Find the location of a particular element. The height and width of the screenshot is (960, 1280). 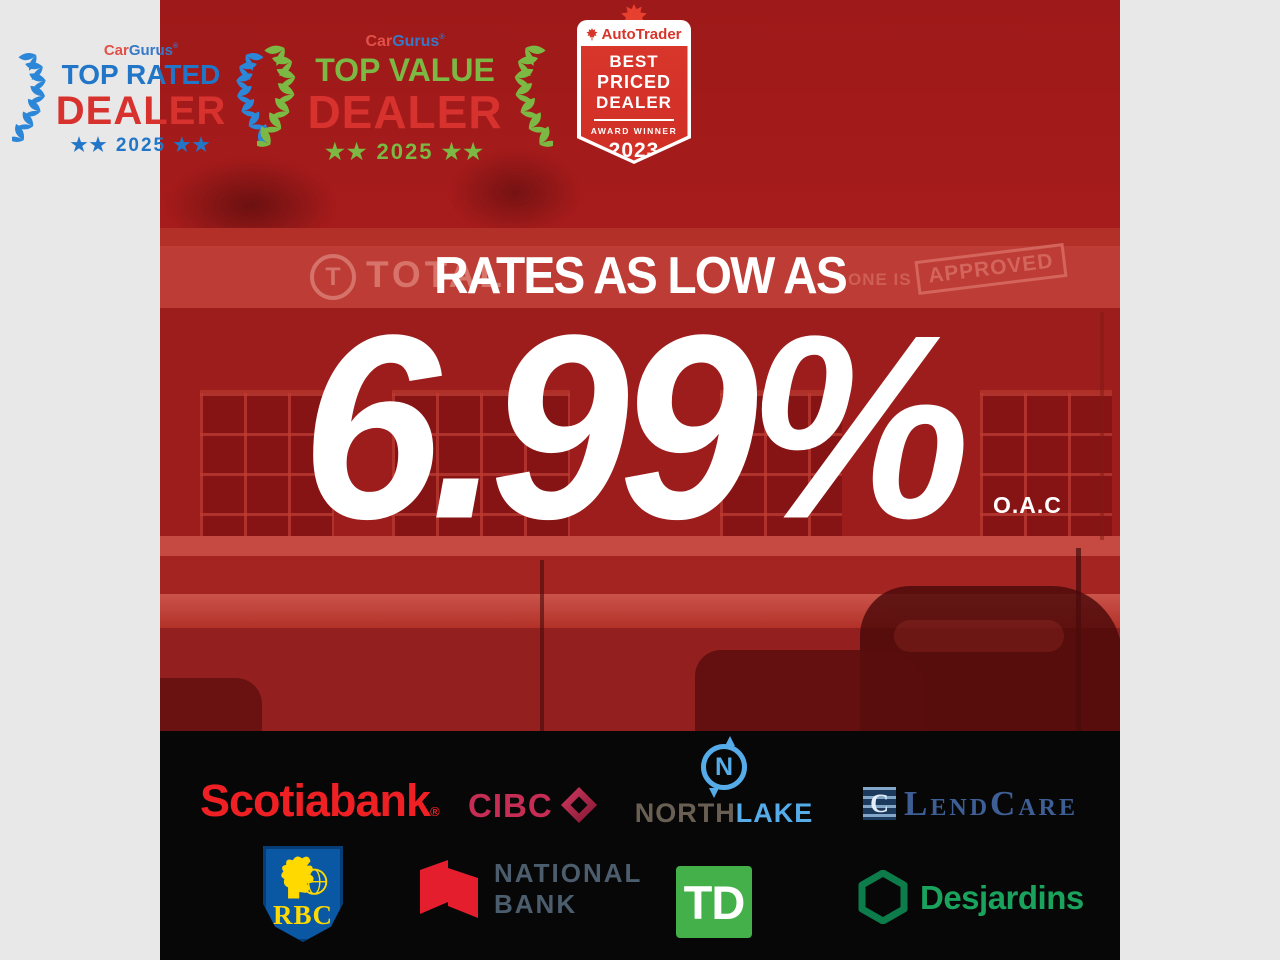

national-bank-flag-icon is located at coordinates (449, 889).